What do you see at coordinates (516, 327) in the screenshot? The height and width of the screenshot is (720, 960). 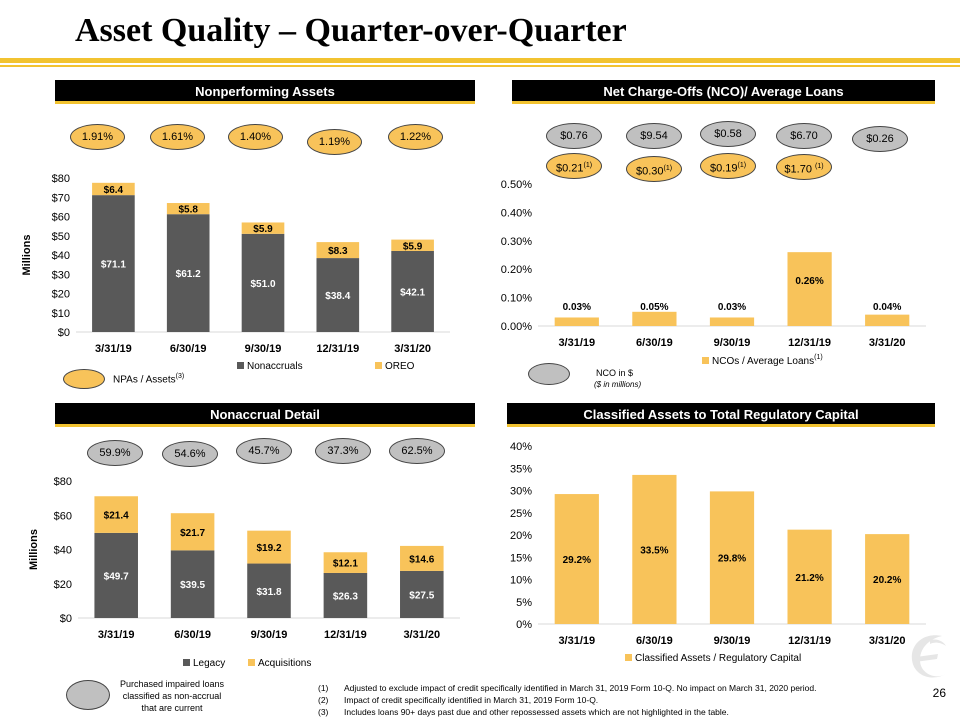 I see `y-tick-label: 0.00%` at bounding box center [516, 327].